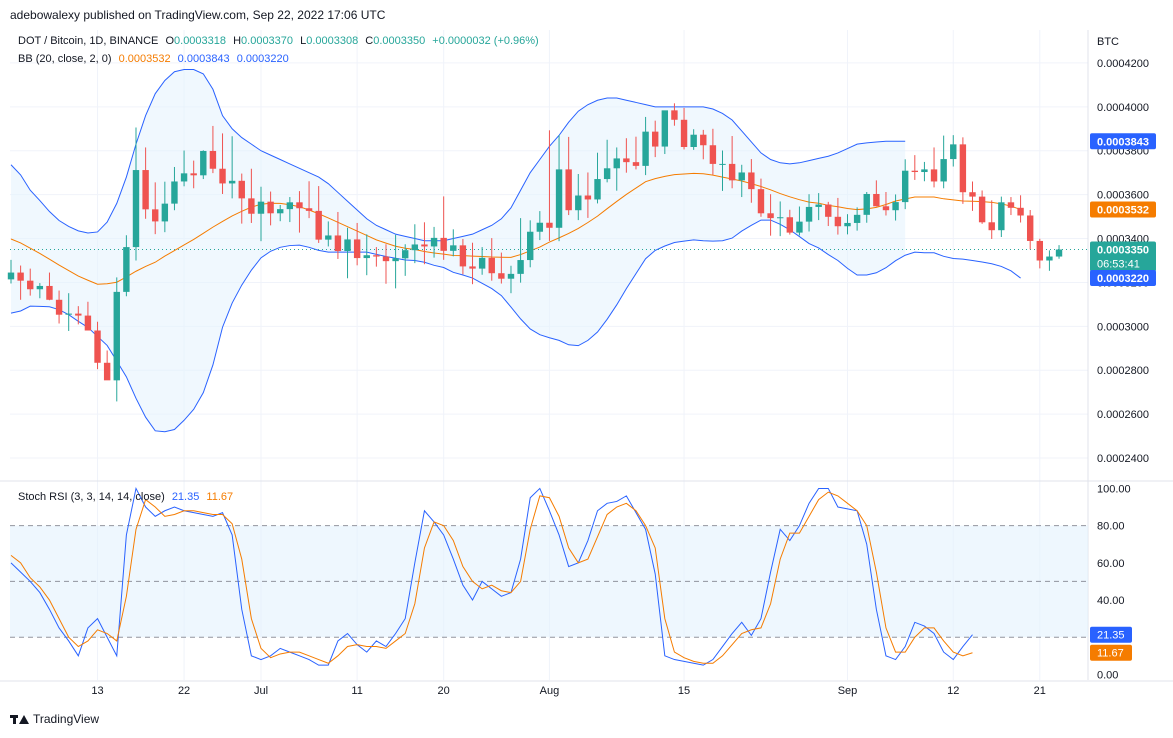  What do you see at coordinates (1111, 634) in the screenshot?
I see `stoch-badge-bg` at bounding box center [1111, 634].